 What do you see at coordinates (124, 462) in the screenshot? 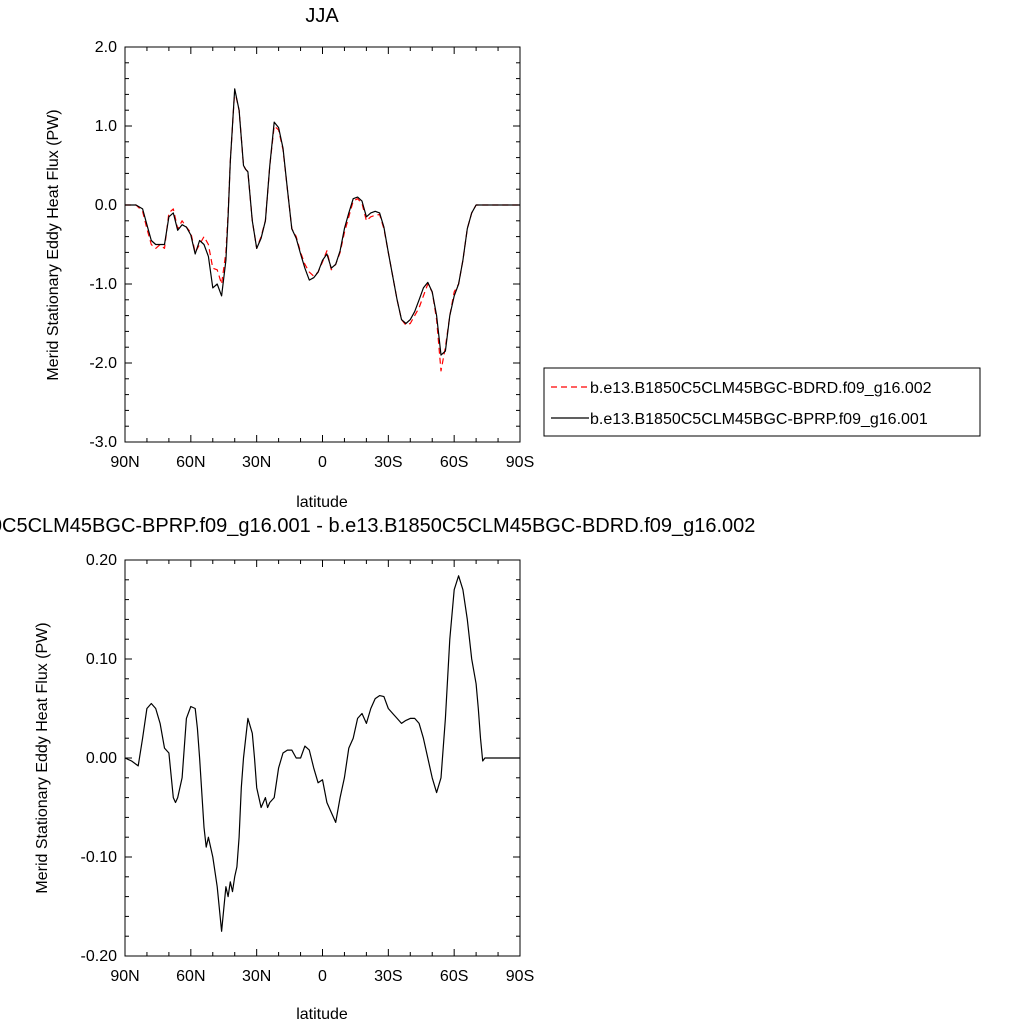
I see `panel-top-xtick-label: 90N` at bounding box center [124, 462].